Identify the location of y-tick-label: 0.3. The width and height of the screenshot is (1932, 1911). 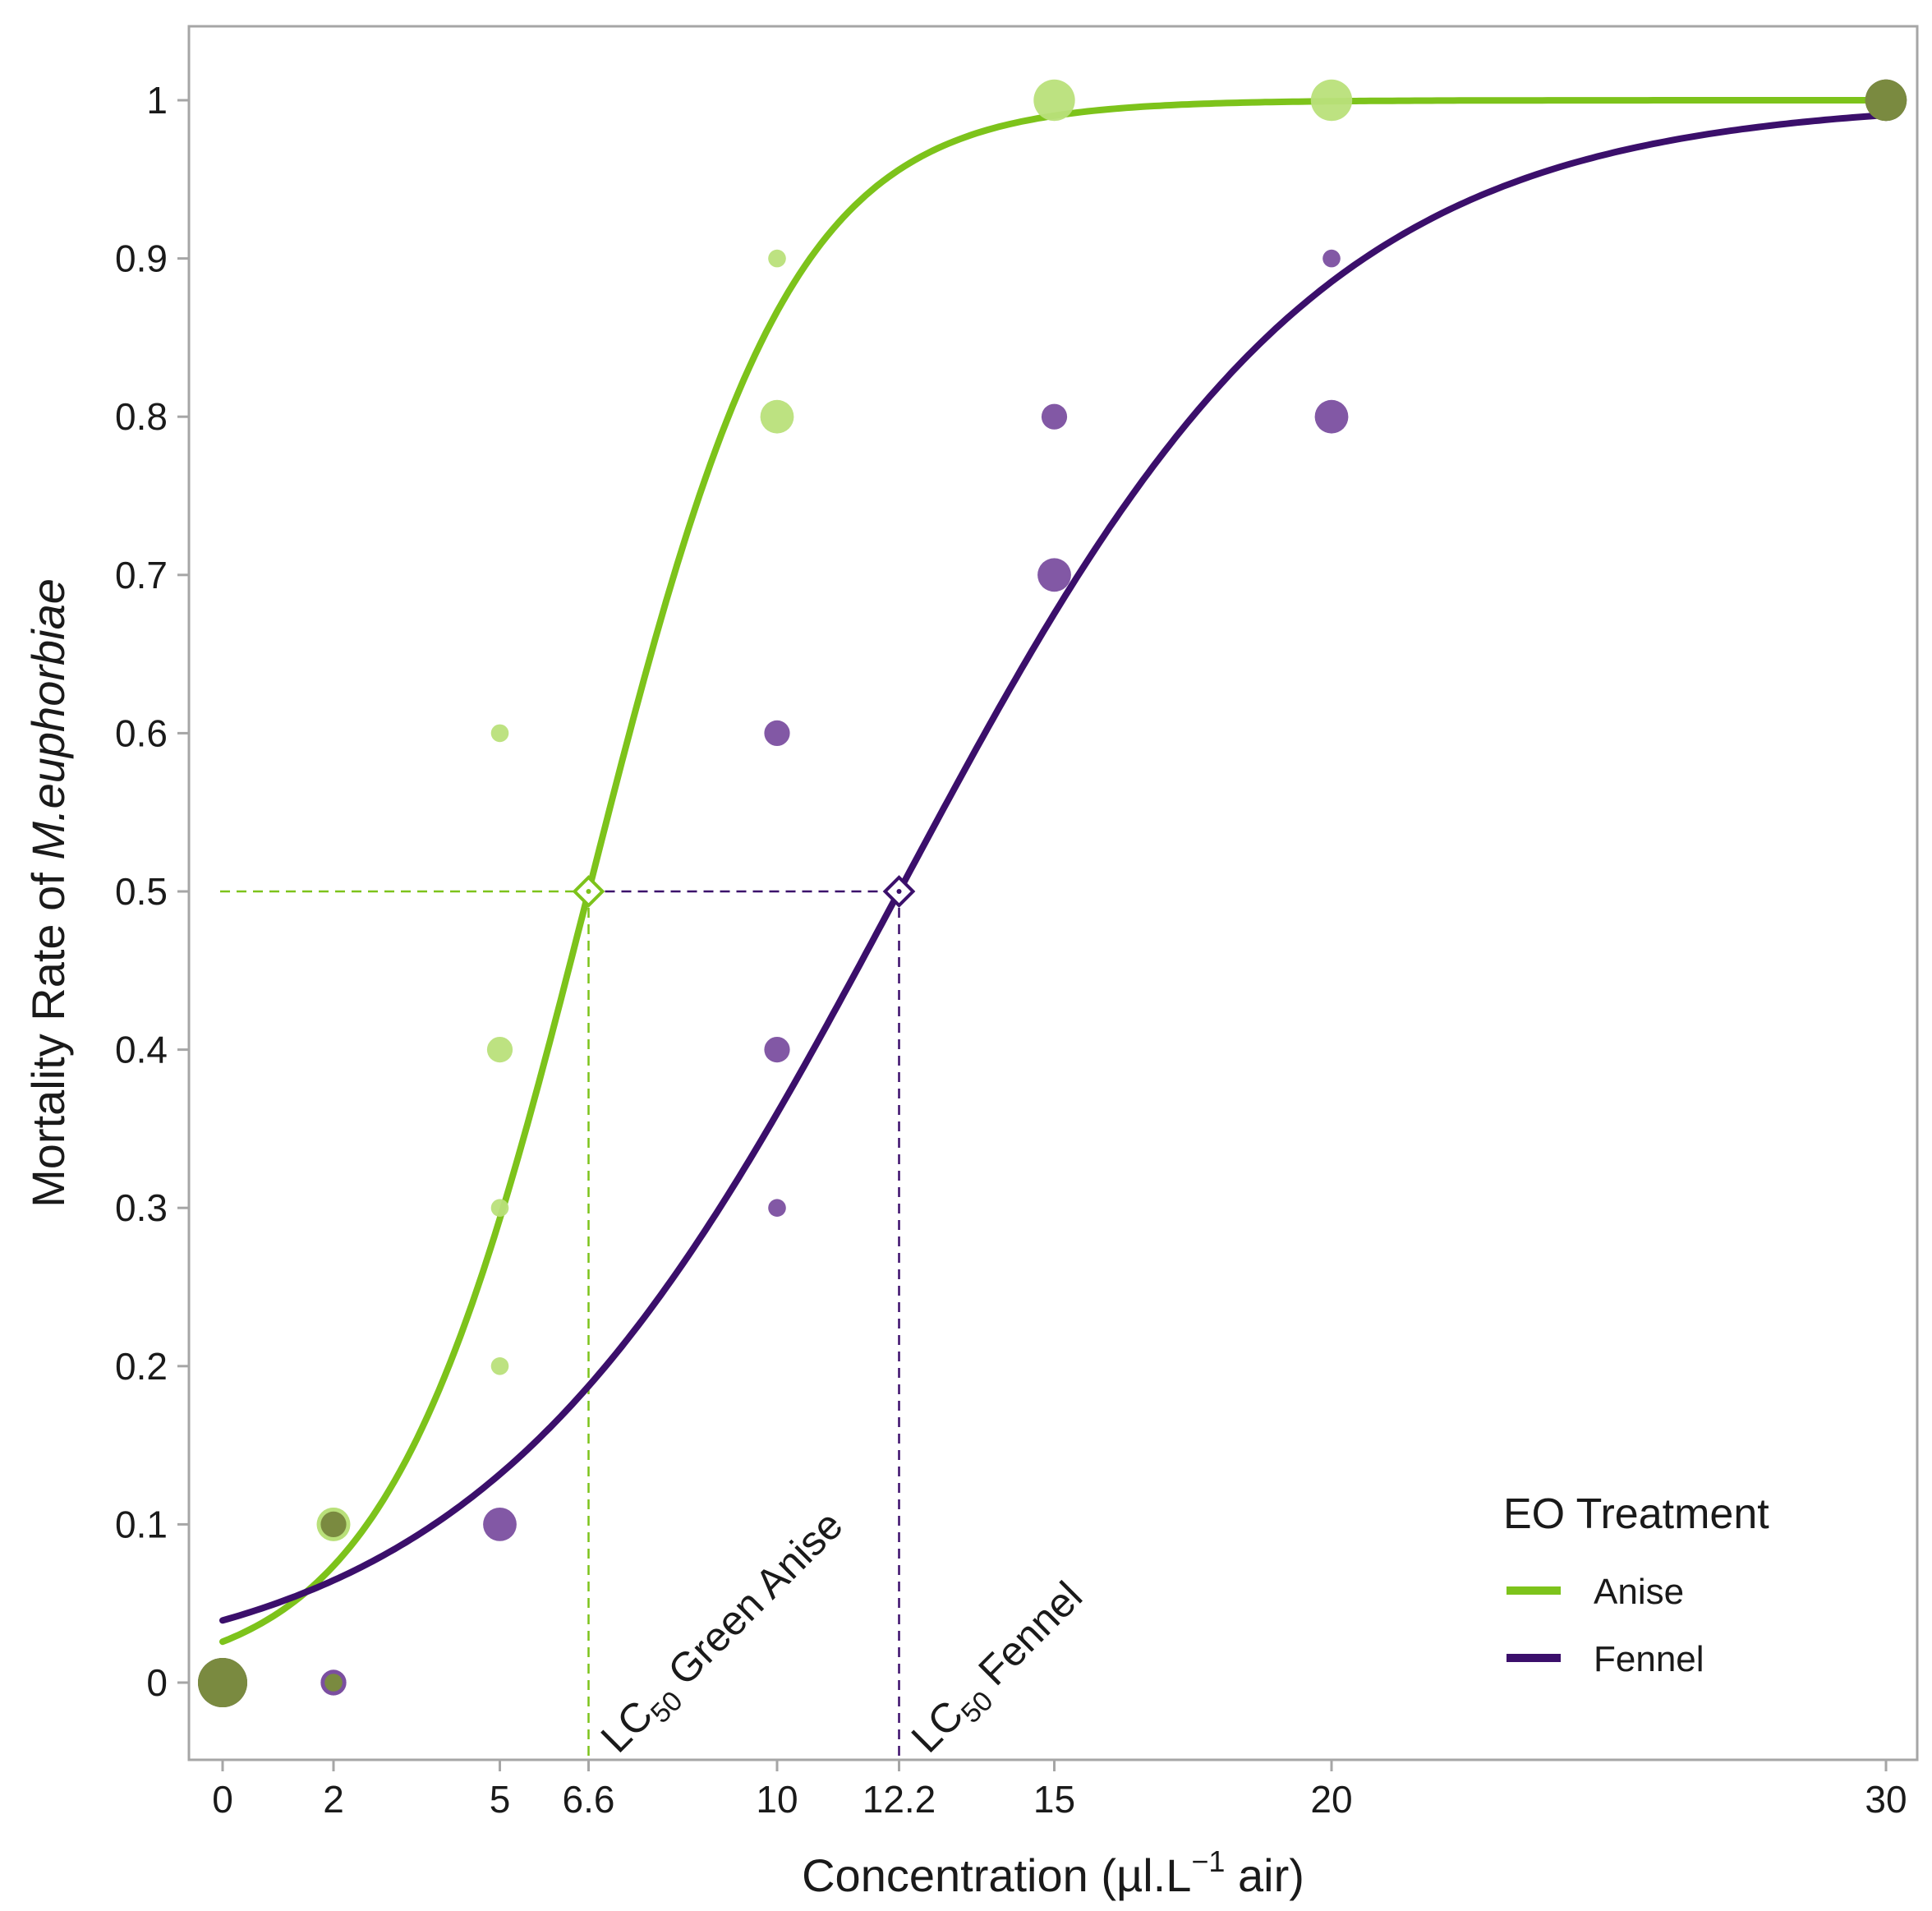
(141, 1207).